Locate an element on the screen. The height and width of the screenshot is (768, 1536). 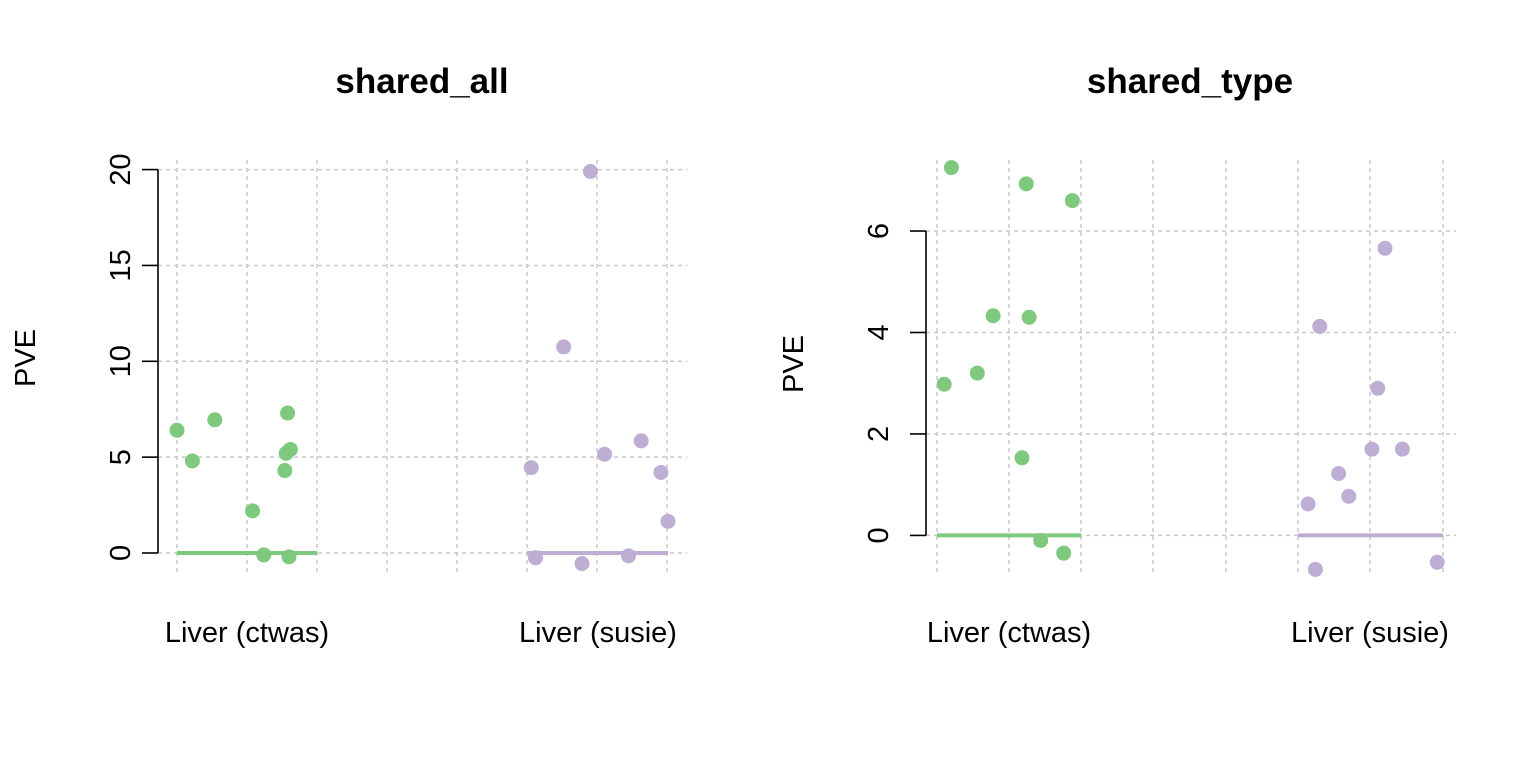
y-tick-label: 2 is located at coordinates (879, 434).